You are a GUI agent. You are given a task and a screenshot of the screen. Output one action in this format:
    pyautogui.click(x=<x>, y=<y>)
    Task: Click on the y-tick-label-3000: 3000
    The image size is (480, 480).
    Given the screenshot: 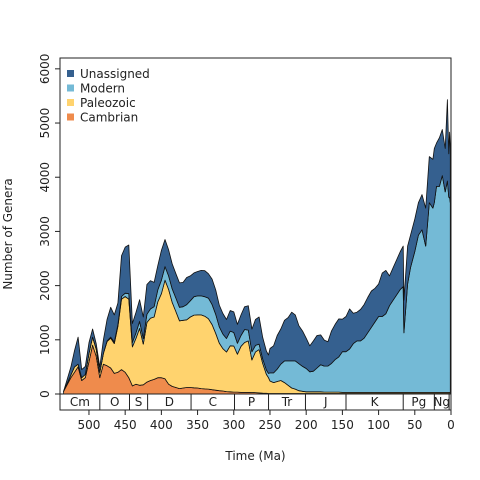 What is the action you would take?
    pyautogui.click(x=45, y=231)
    